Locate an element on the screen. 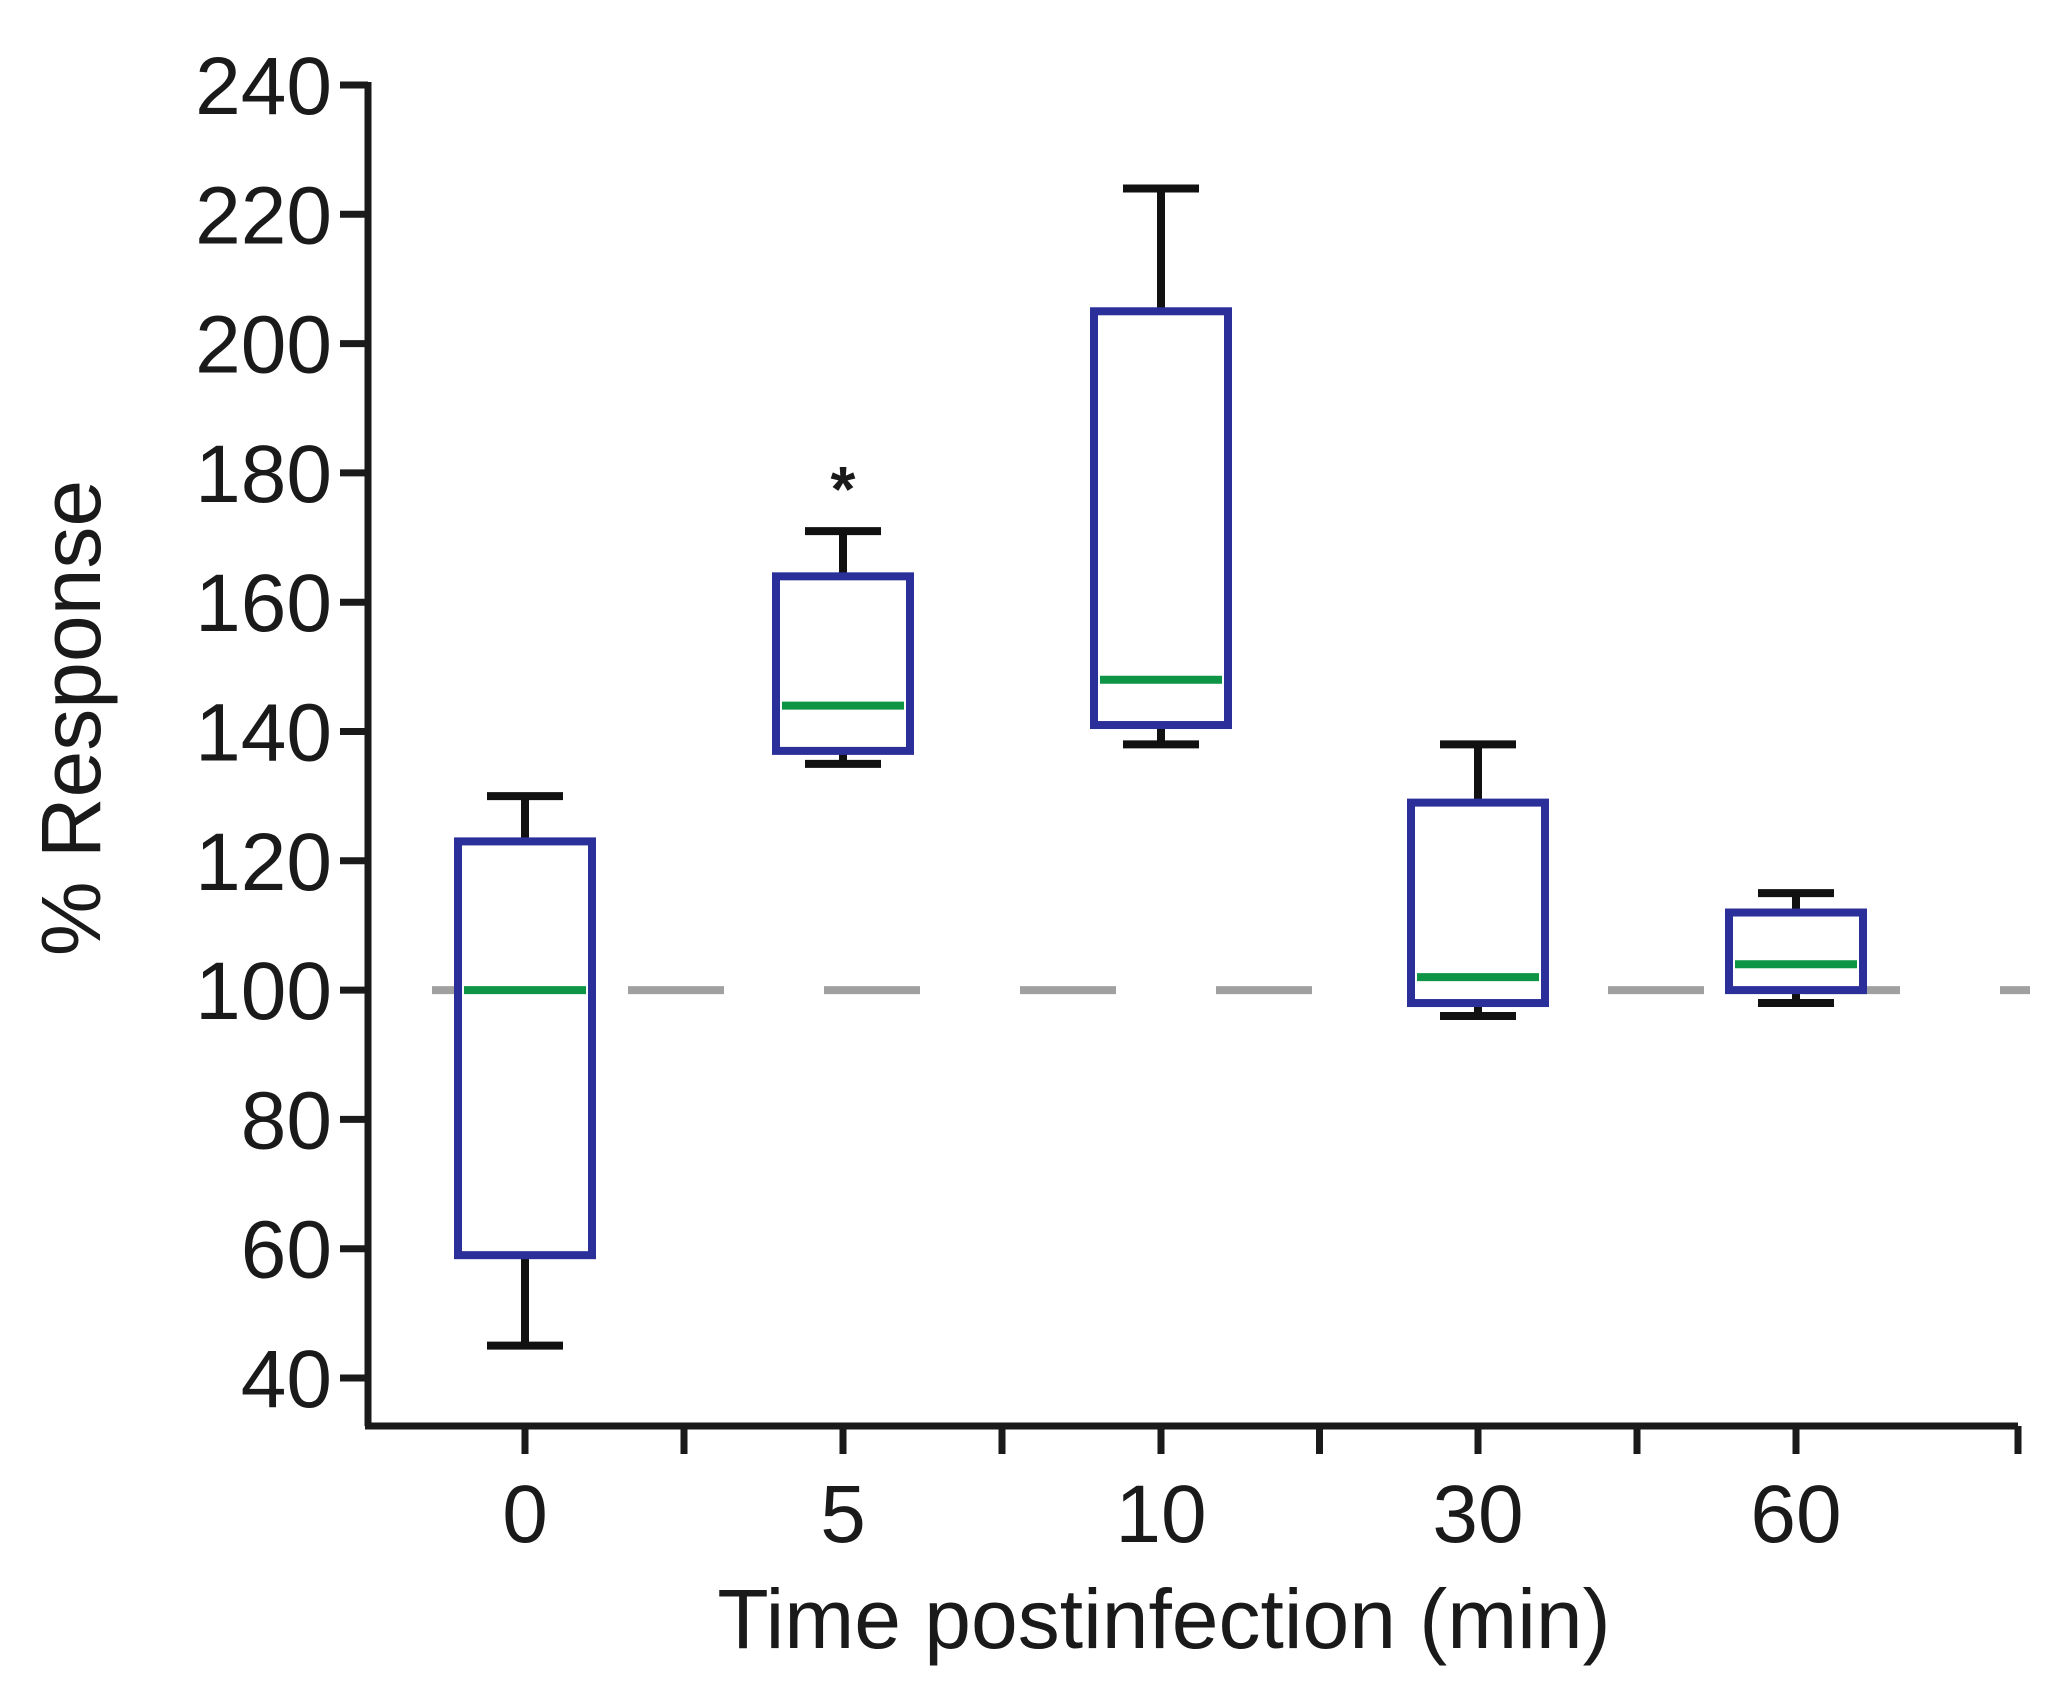 The height and width of the screenshot is (1682, 2047). y-tick-label-120: 120 is located at coordinates (263, 862).